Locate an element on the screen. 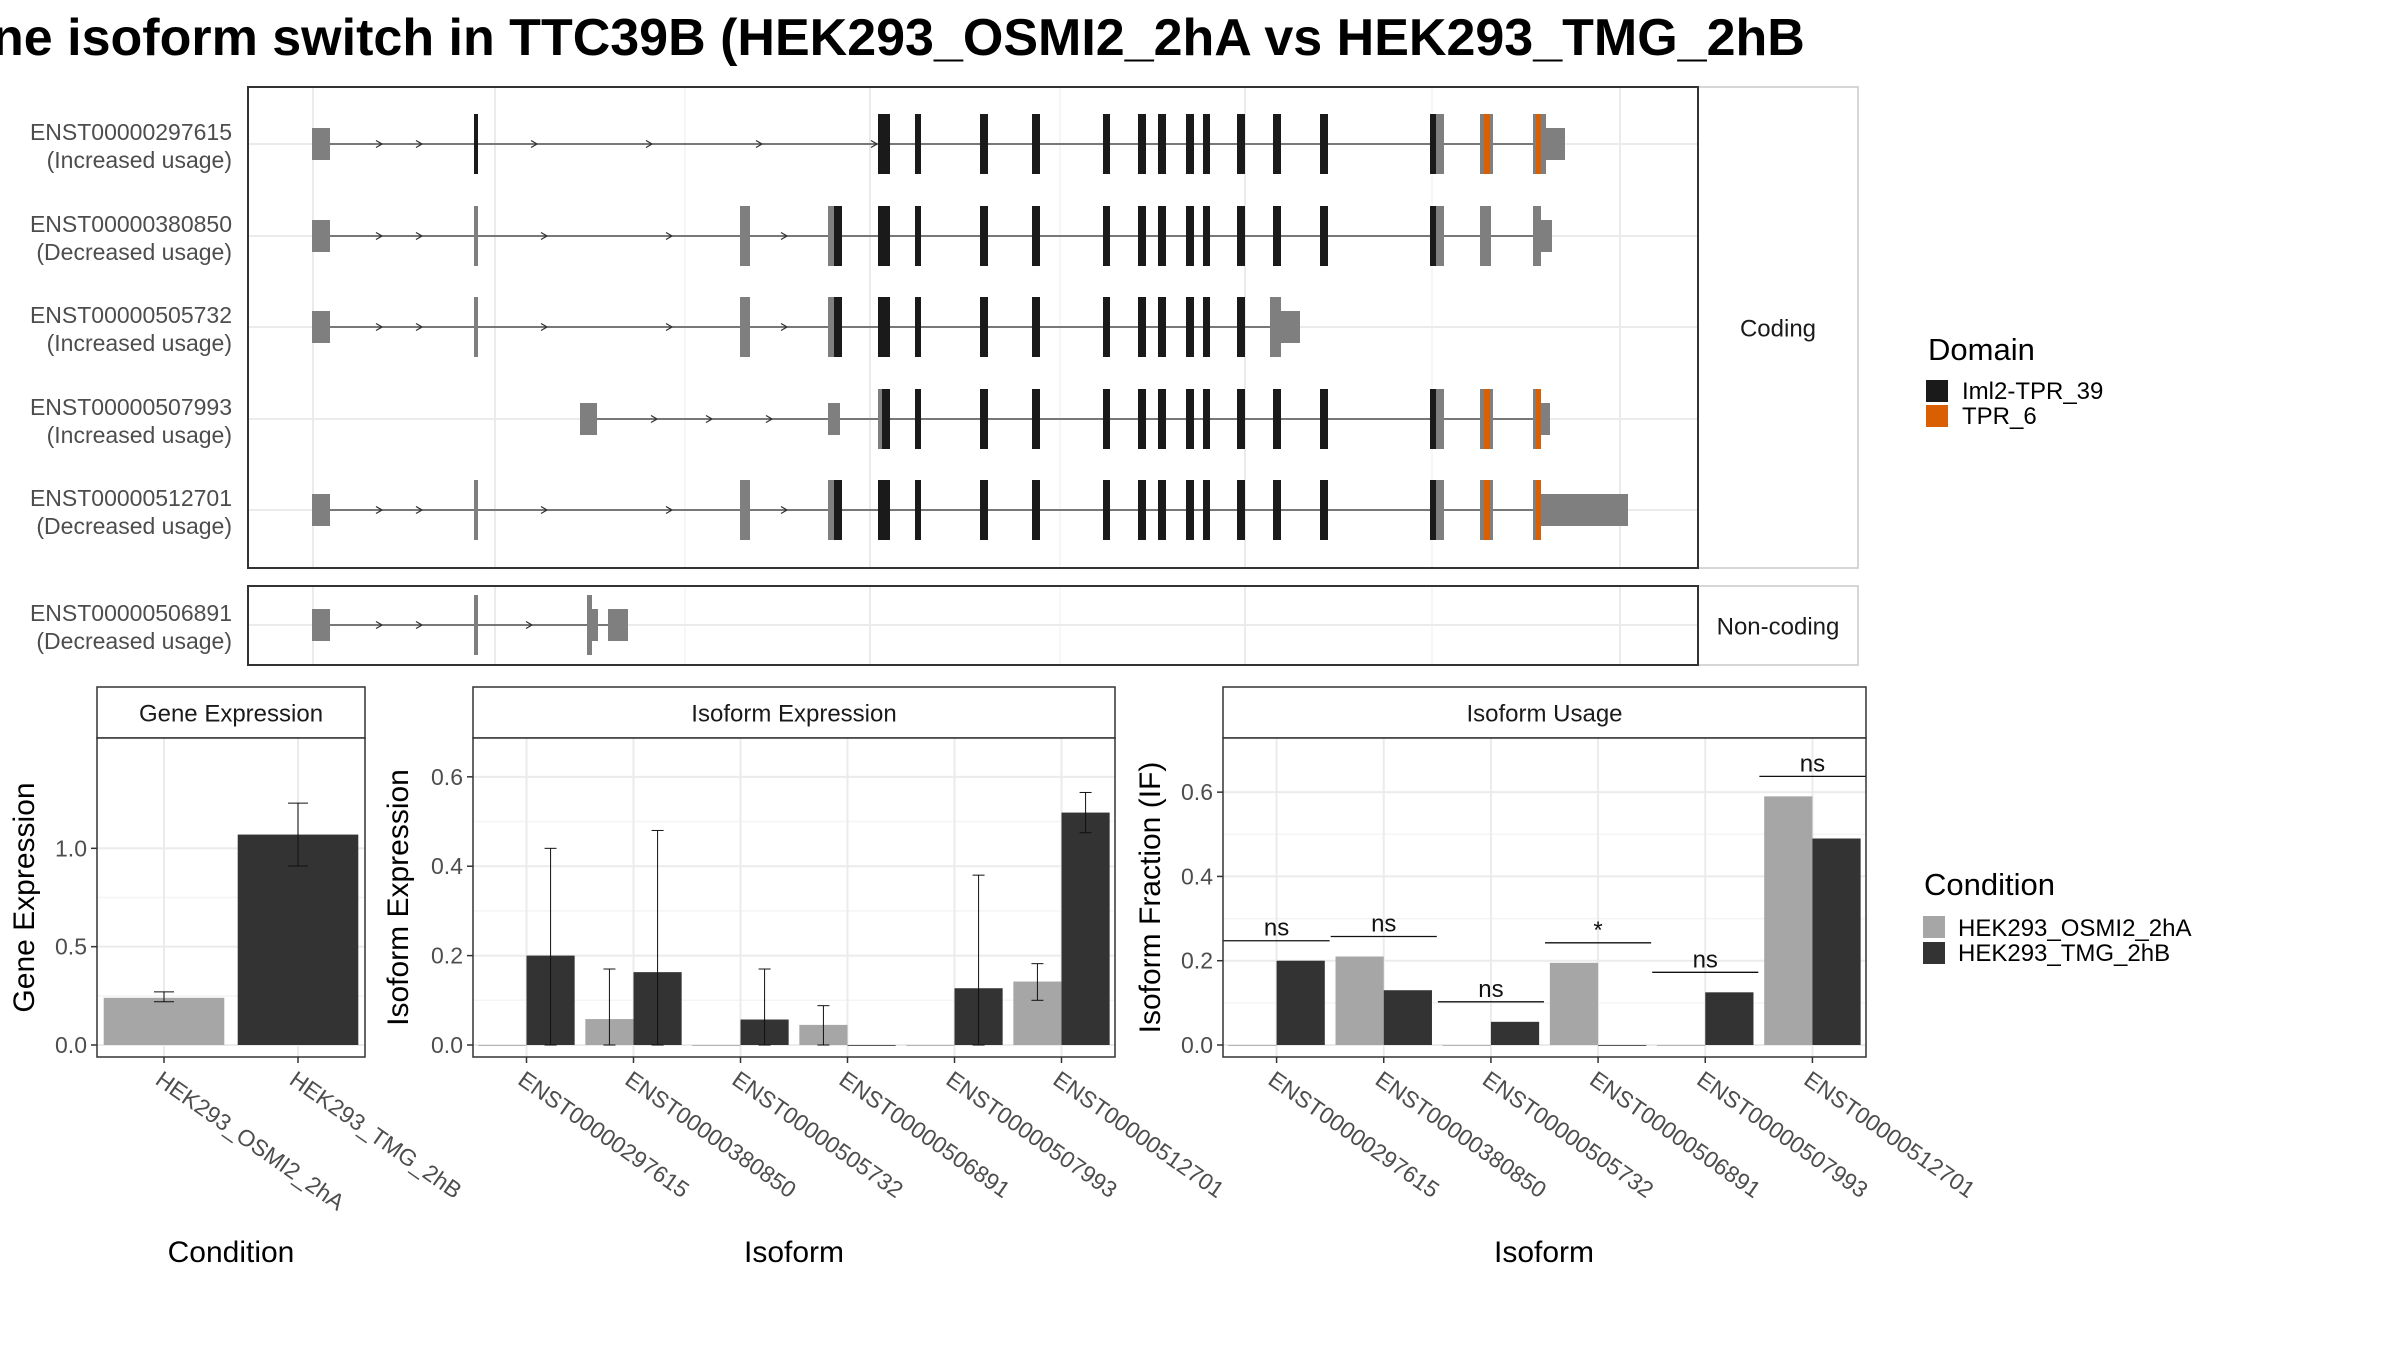  bar-HEK293_TMG_2hB is located at coordinates (298, 939).